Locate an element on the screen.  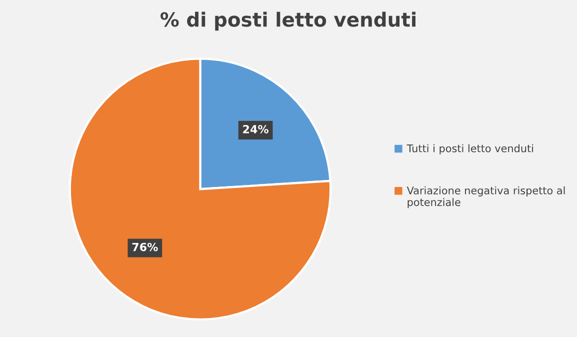
legend-label: Tutti i posti letto venduti is located at coordinates (469, 149).